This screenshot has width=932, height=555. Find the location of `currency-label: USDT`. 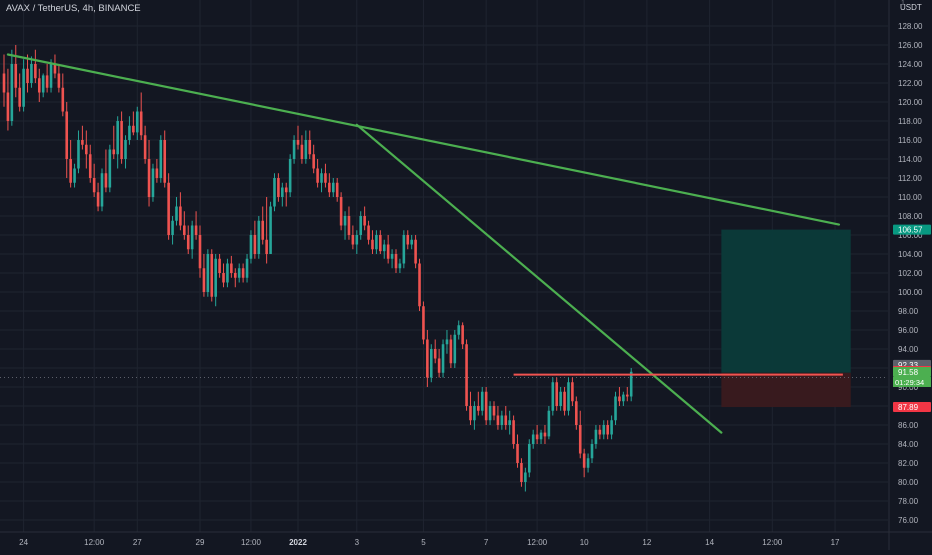

currency-label: USDT is located at coordinates (911, 7).